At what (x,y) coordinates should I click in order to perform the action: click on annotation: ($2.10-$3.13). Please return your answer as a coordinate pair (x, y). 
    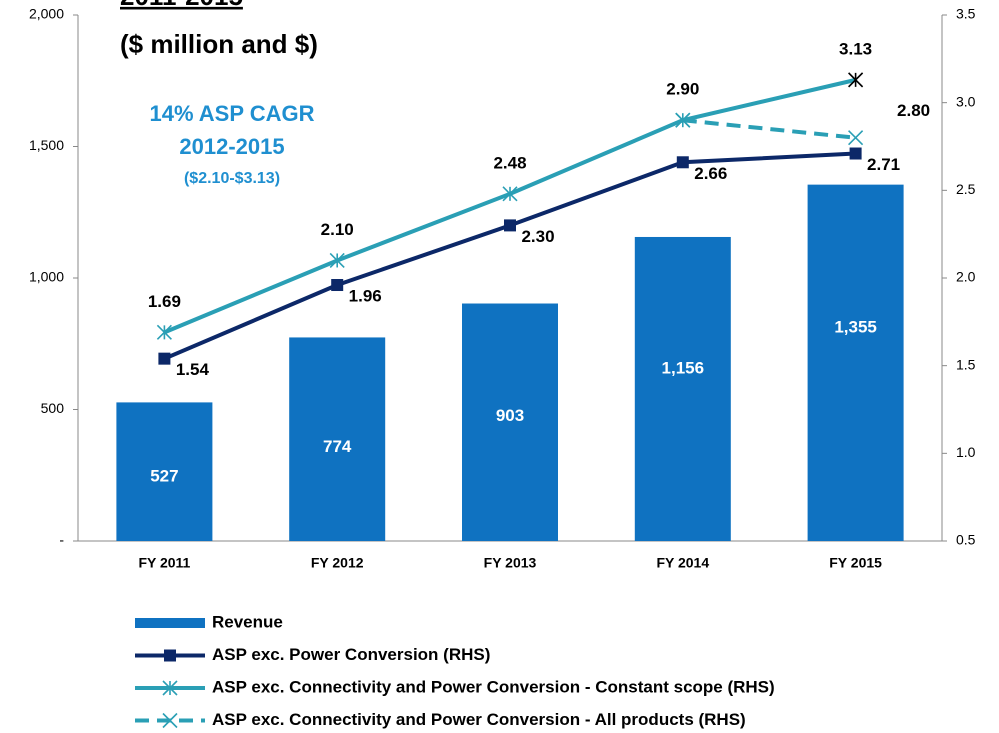
    Looking at the image, I should click on (232, 178).